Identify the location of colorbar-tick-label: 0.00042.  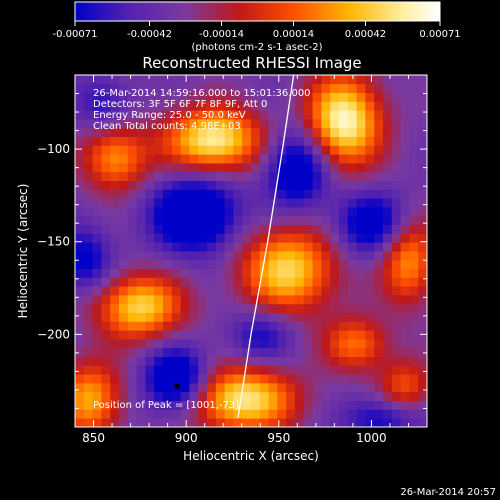
(365, 34).